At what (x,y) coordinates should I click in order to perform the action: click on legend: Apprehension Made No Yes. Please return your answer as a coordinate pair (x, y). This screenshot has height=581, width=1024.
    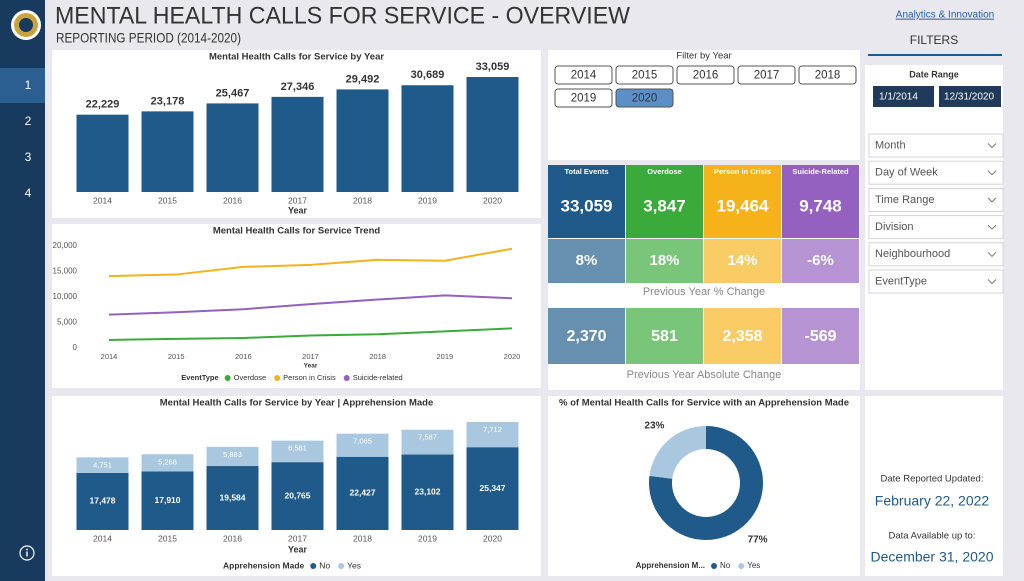
    Looking at the image, I should click on (292, 565).